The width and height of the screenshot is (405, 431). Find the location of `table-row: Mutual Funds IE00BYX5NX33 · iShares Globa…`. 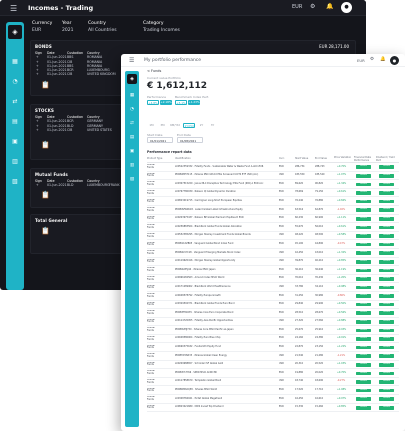

table-row: Mutual Funds IE00BYX5NX33 · iShares Globa… is located at coordinates (273, 356).